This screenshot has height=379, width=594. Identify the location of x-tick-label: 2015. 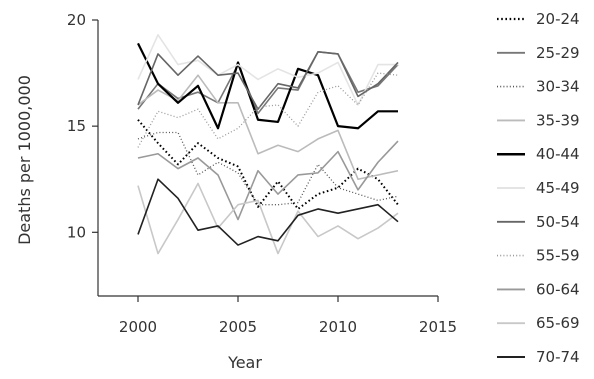
(438, 327).